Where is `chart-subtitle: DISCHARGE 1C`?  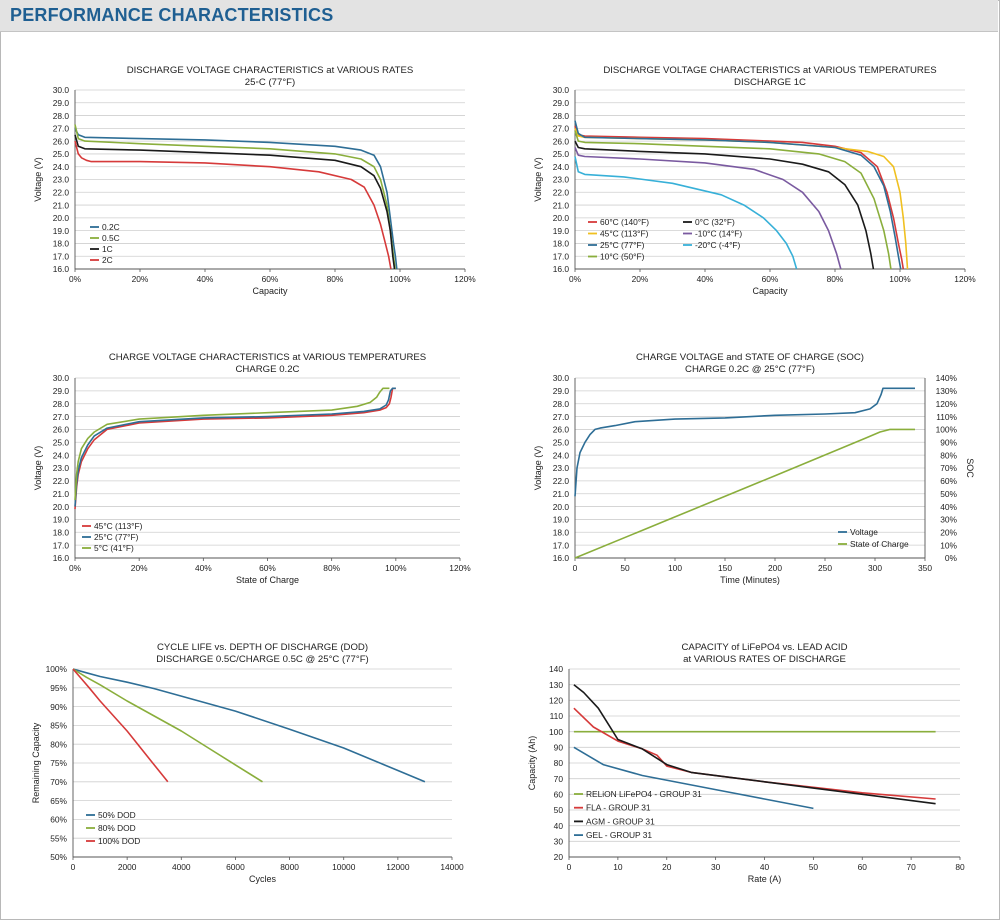
chart-subtitle: DISCHARGE 1C is located at coordinates (770, 82).